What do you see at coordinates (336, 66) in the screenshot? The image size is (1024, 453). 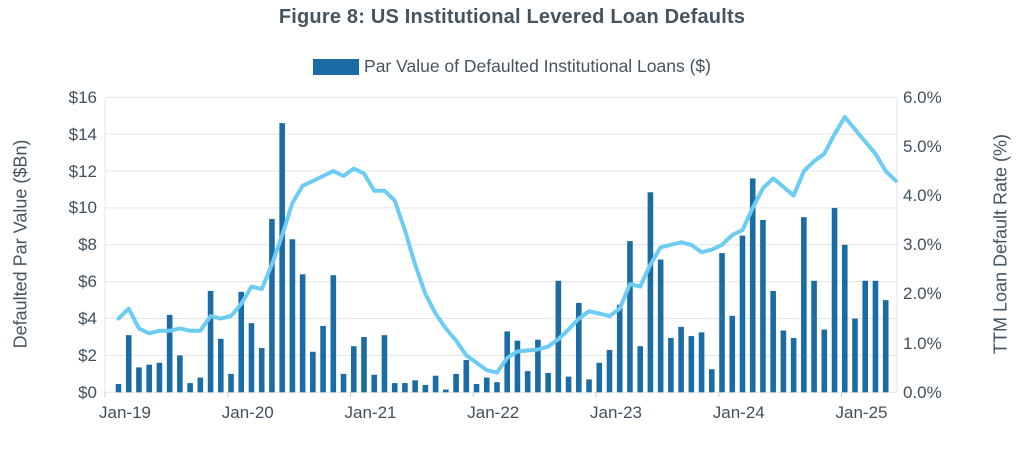 I see `bar-series-legend-swatch` at bounding box center [336, 66].